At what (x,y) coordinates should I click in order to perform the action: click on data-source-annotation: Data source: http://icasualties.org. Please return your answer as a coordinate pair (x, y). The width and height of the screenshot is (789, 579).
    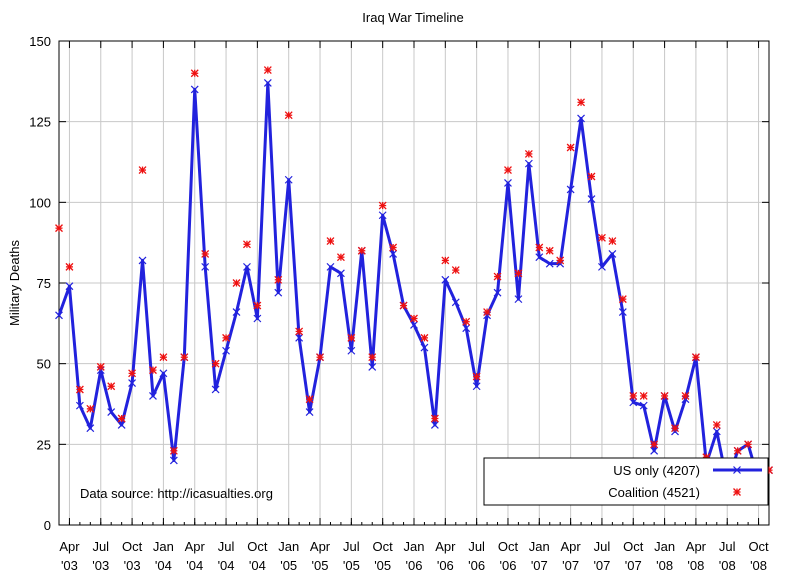
    Looking at the image, I should click on (176, 493).